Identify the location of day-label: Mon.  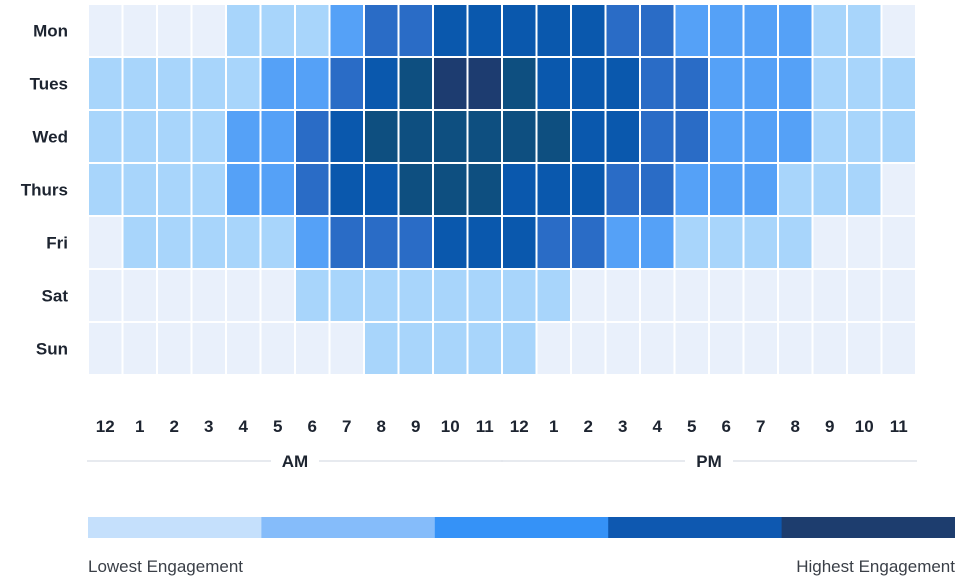
(50, 31).